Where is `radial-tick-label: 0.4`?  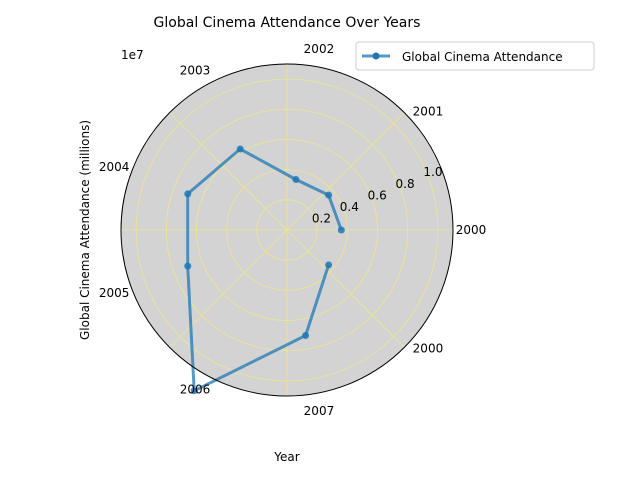
radial-tick-label: 0.4 is located at coordinates (349, 207).